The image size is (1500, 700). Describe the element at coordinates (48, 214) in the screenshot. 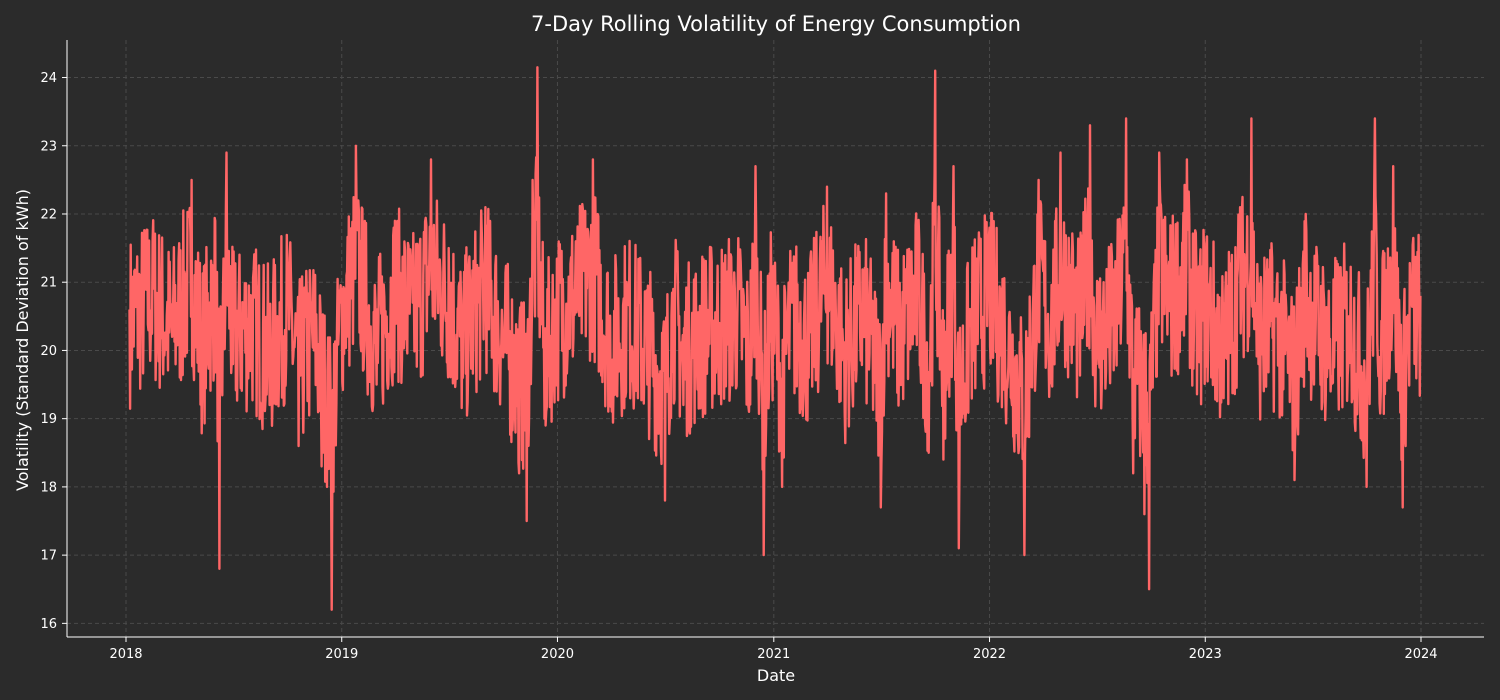

I see `y-tick-label: 22` at that location.